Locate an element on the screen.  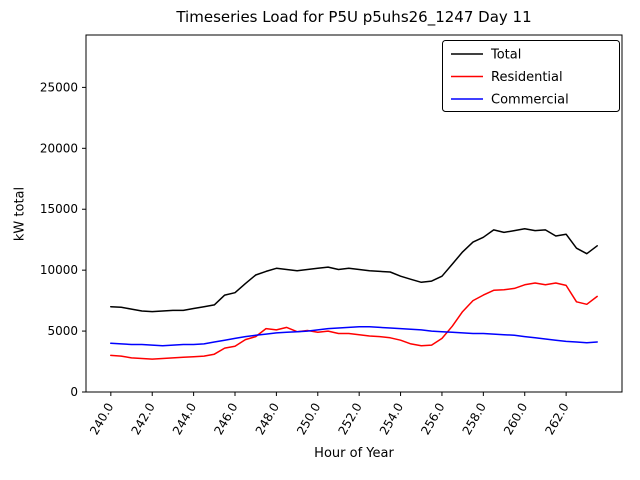
svg-text: 260.0 is located at coordinates (515, 419).